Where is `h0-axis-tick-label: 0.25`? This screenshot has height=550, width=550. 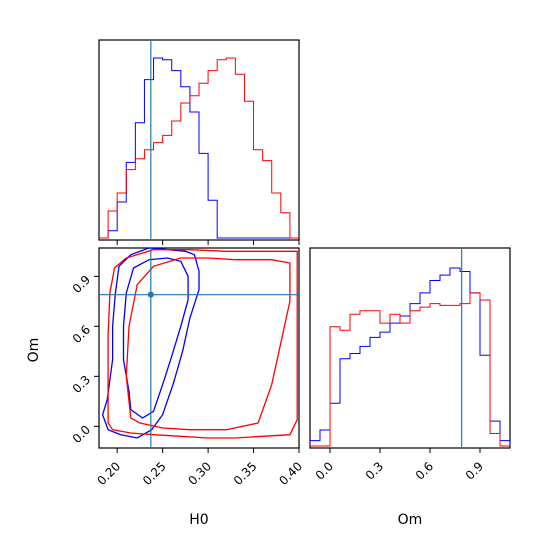 h0-axis-tick-label: 0.25 is located at coordinates (154, 473).